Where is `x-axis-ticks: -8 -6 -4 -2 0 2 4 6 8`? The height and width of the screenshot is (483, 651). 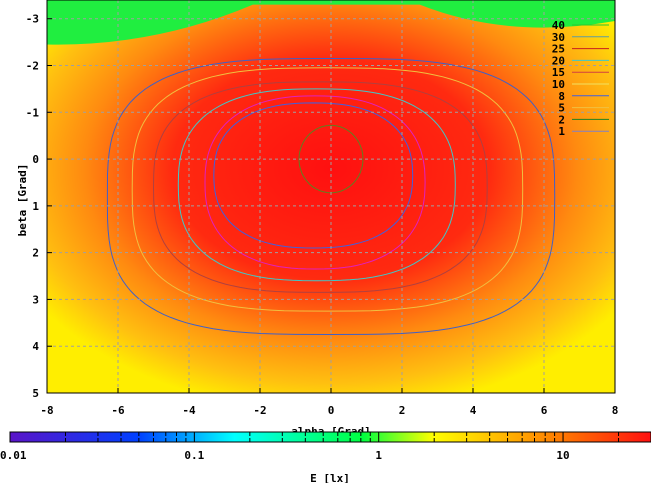 x-axis-ticks: -8 -6 -4 -2 0 2 4 6 8 is located at coordinates (329, 402).